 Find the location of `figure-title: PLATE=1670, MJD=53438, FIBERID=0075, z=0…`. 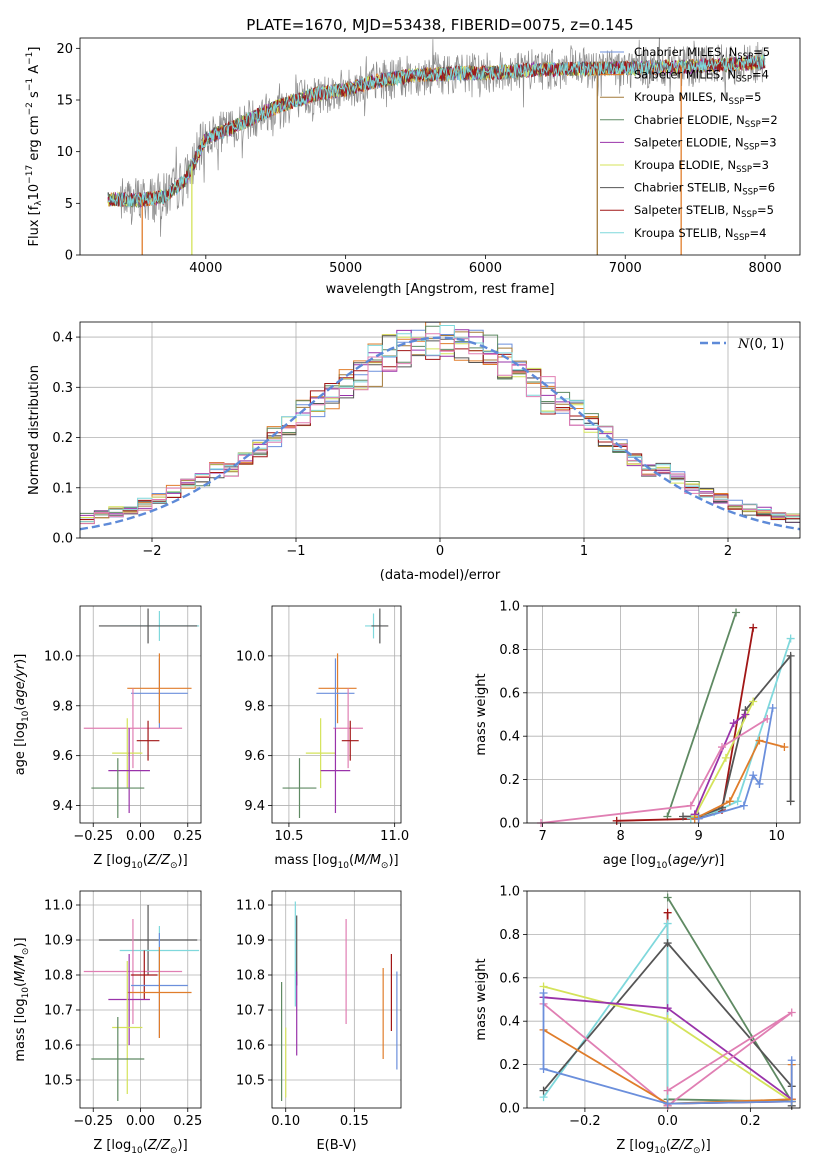

figure-title: PLATE=1670, MJD=53438, FIBERID=0075, z=0… is located at coordinates (439, 25).